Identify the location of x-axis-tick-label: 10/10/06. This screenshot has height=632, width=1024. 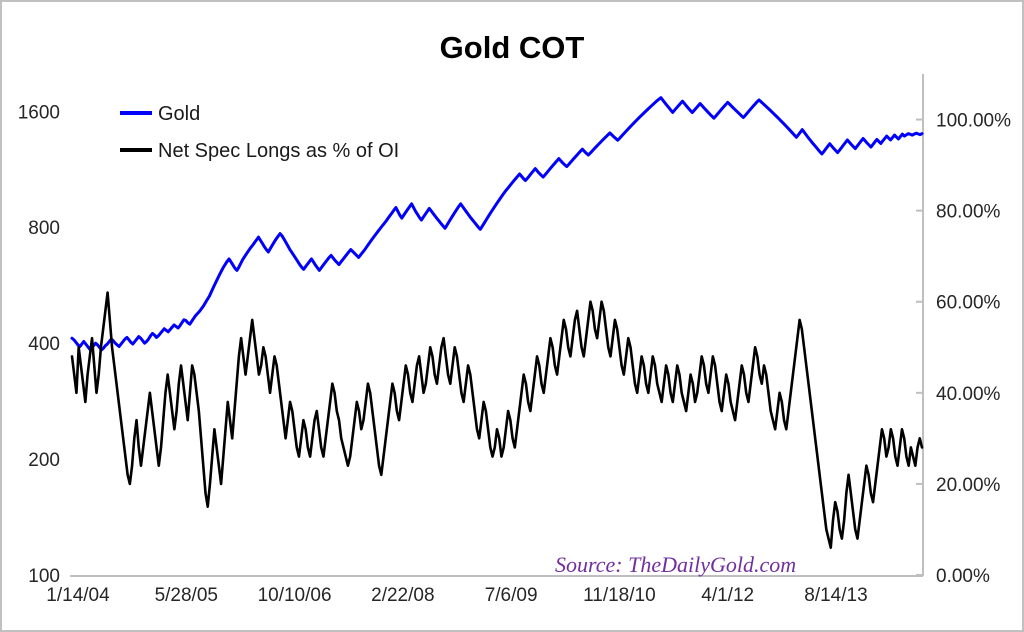
(295, 595).